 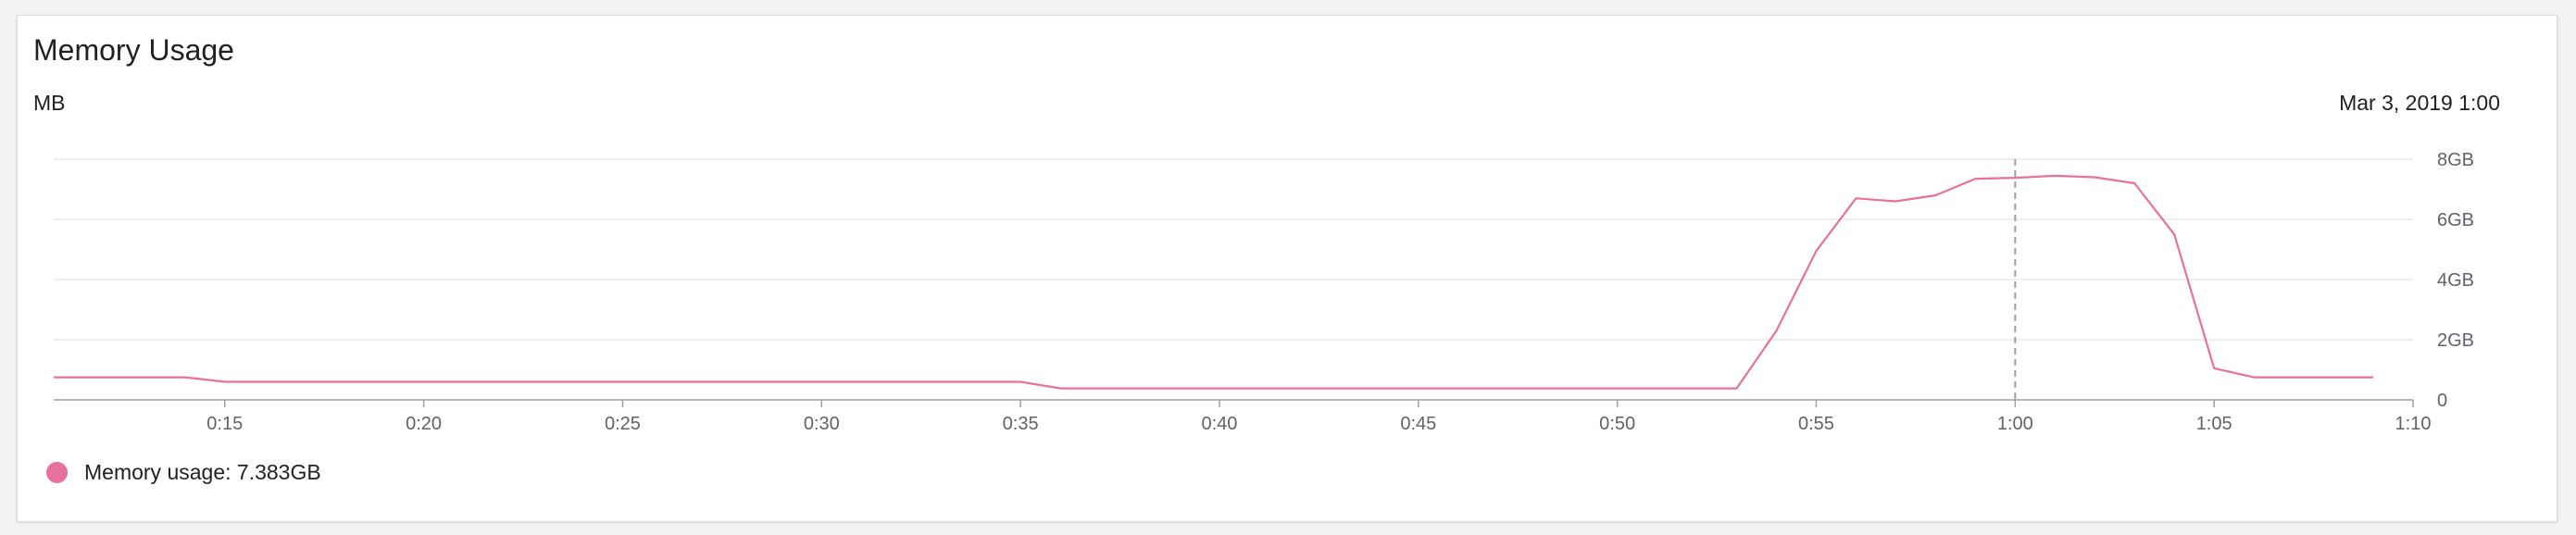 What do you see at coordinates (50, 103) in the screenshot?
I see `unit-label: MB` at bounding box center [50, 103].